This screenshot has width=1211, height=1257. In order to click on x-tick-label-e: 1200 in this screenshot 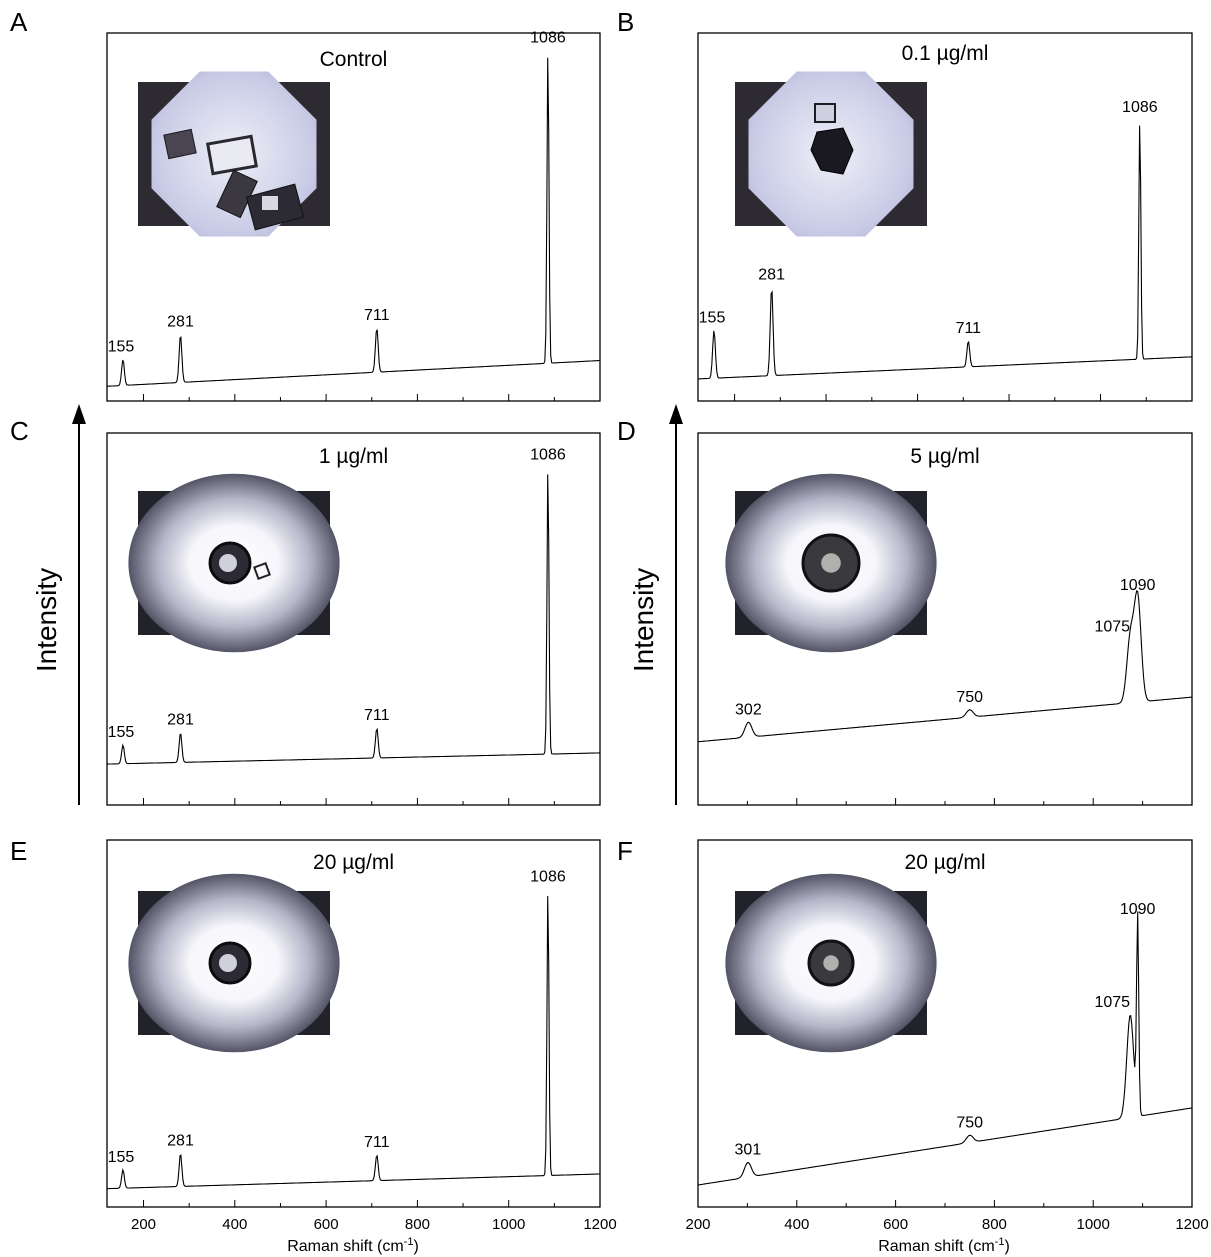, I will do `click(599, 1224)`.